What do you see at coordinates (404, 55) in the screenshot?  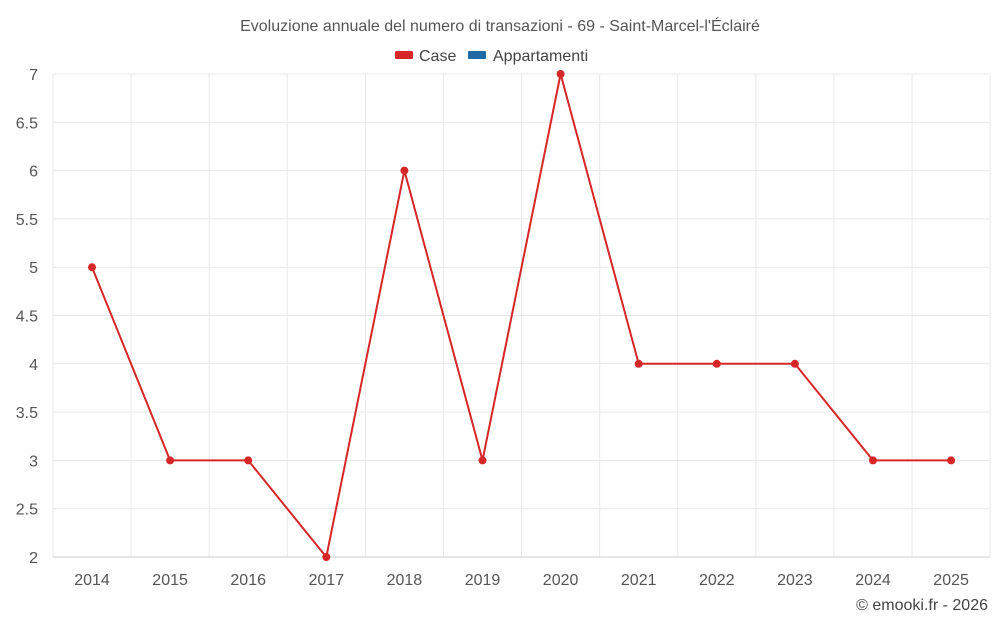 I see `legend-swatch-case` at bounding box center [404, 55].